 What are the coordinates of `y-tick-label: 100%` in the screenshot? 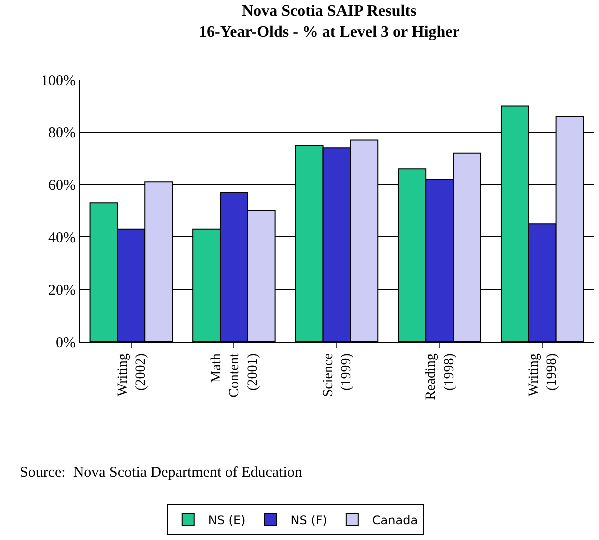 It's located at (58, 81).